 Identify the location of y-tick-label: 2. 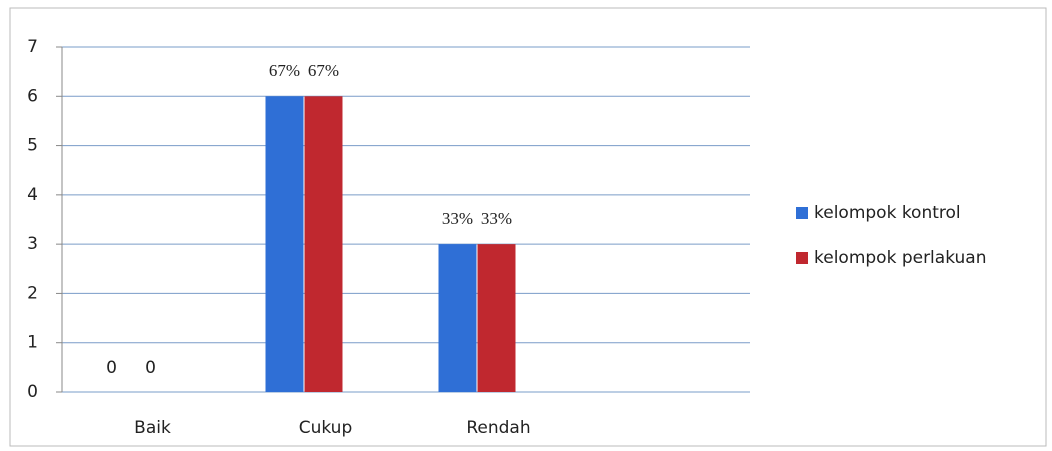
(32, 293).